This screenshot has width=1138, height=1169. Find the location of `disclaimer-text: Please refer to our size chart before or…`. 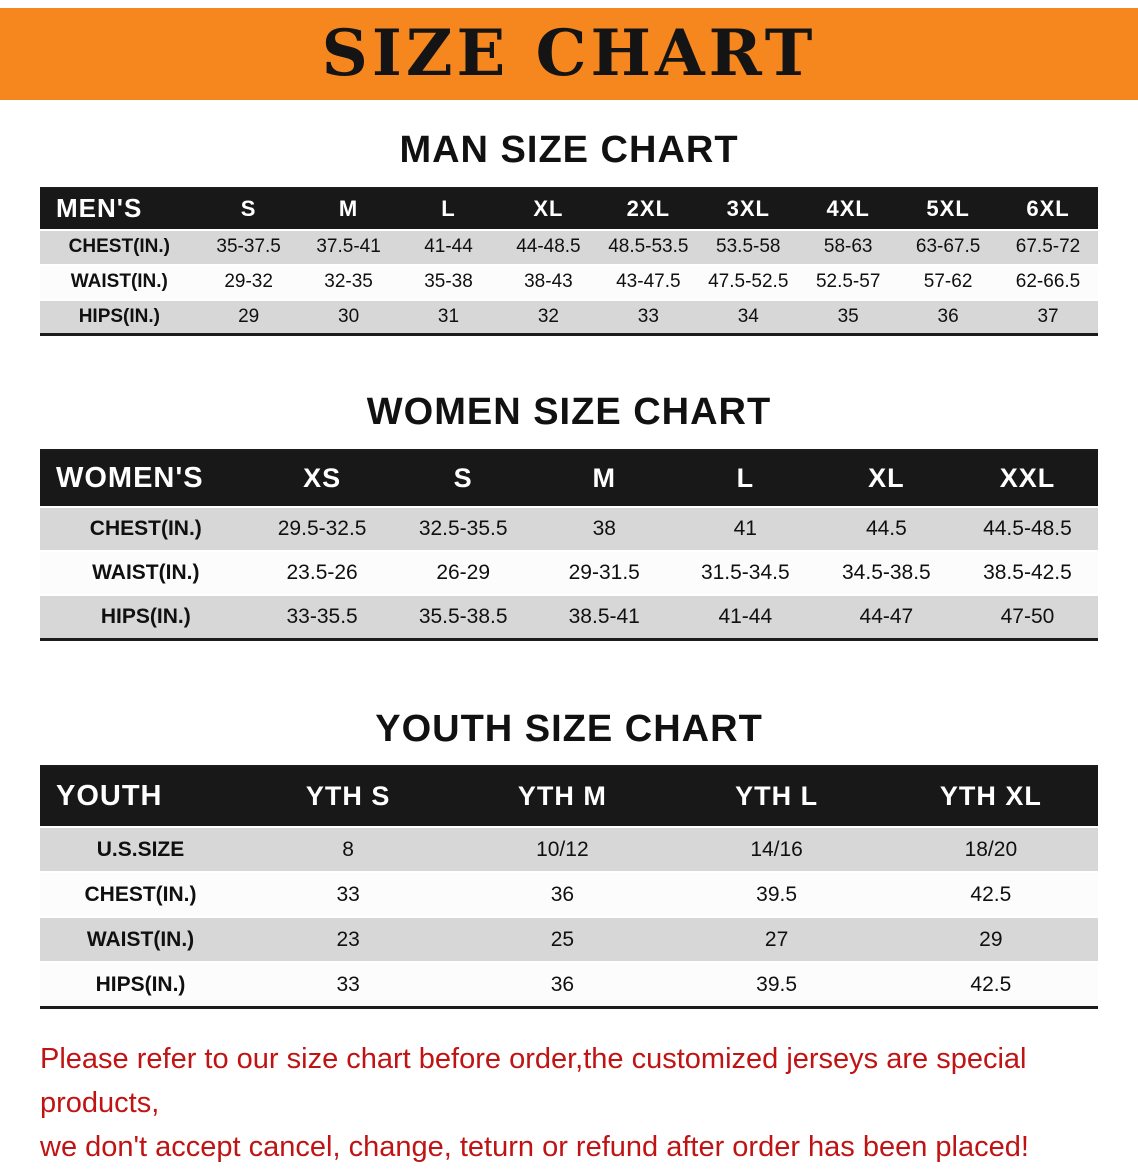

disclaimer-text: Please refer to our size chart before or… is located at coordinates (579, 1103).